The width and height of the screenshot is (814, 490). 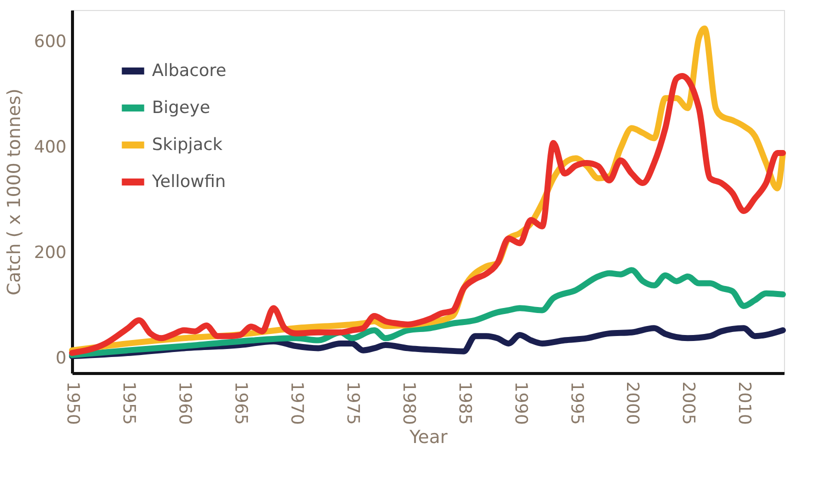 What do you see at coordinates (408, 403) in the screenshot?
I see `x-tick-label: 1980` at bounding box center [408, 403].